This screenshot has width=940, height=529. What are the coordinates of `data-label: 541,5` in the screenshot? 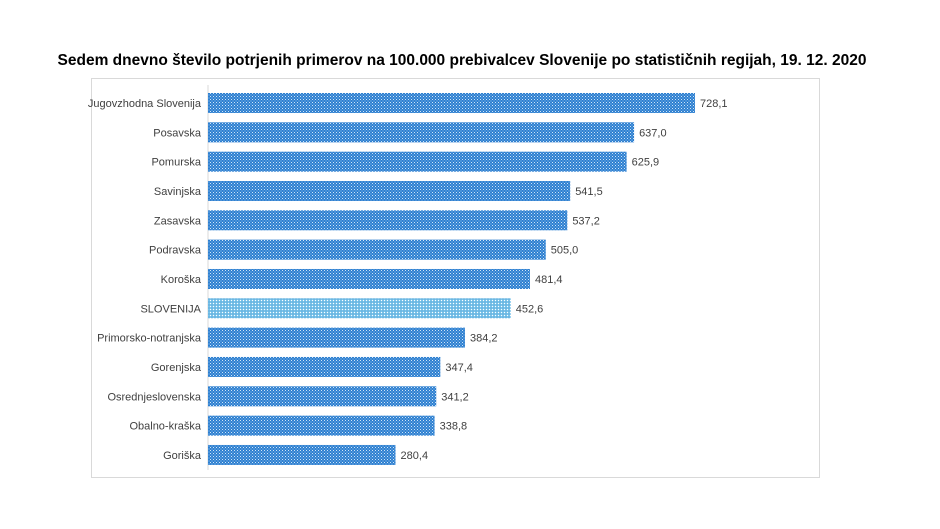 It's located at (589, 192).